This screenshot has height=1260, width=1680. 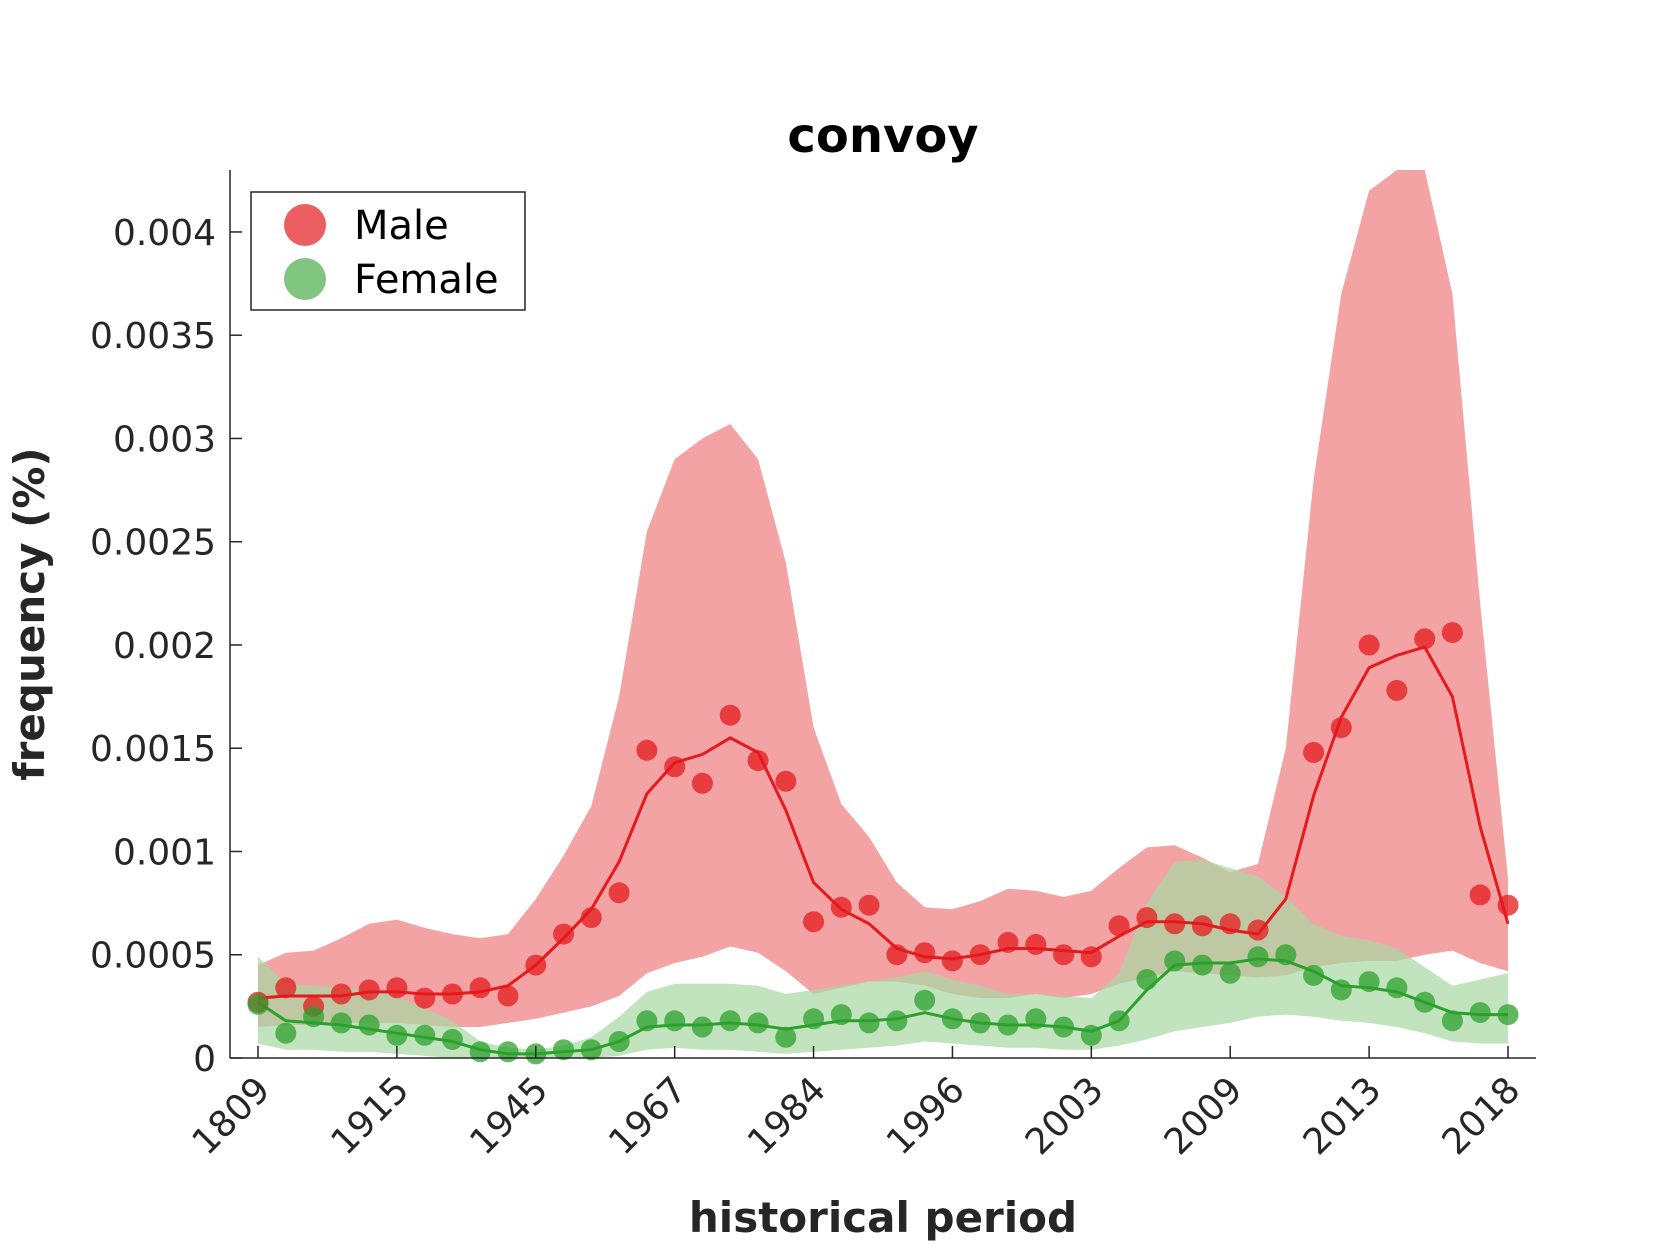 What do you see at coordinates (164, 233) in the screenshot?
I see `y-tick-label: 0.004` at bounding box center [164, 233].